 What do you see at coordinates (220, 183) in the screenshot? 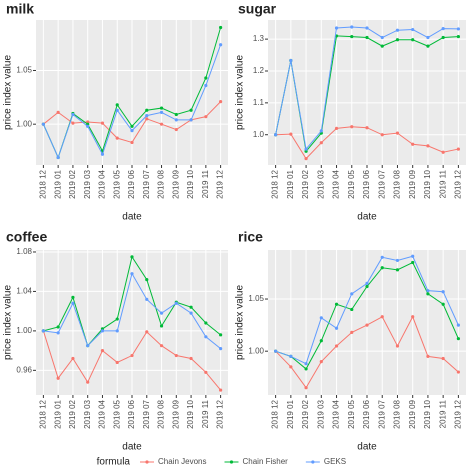
I see `x-tick-label: 2019 12` at bounding box center [220, 183].